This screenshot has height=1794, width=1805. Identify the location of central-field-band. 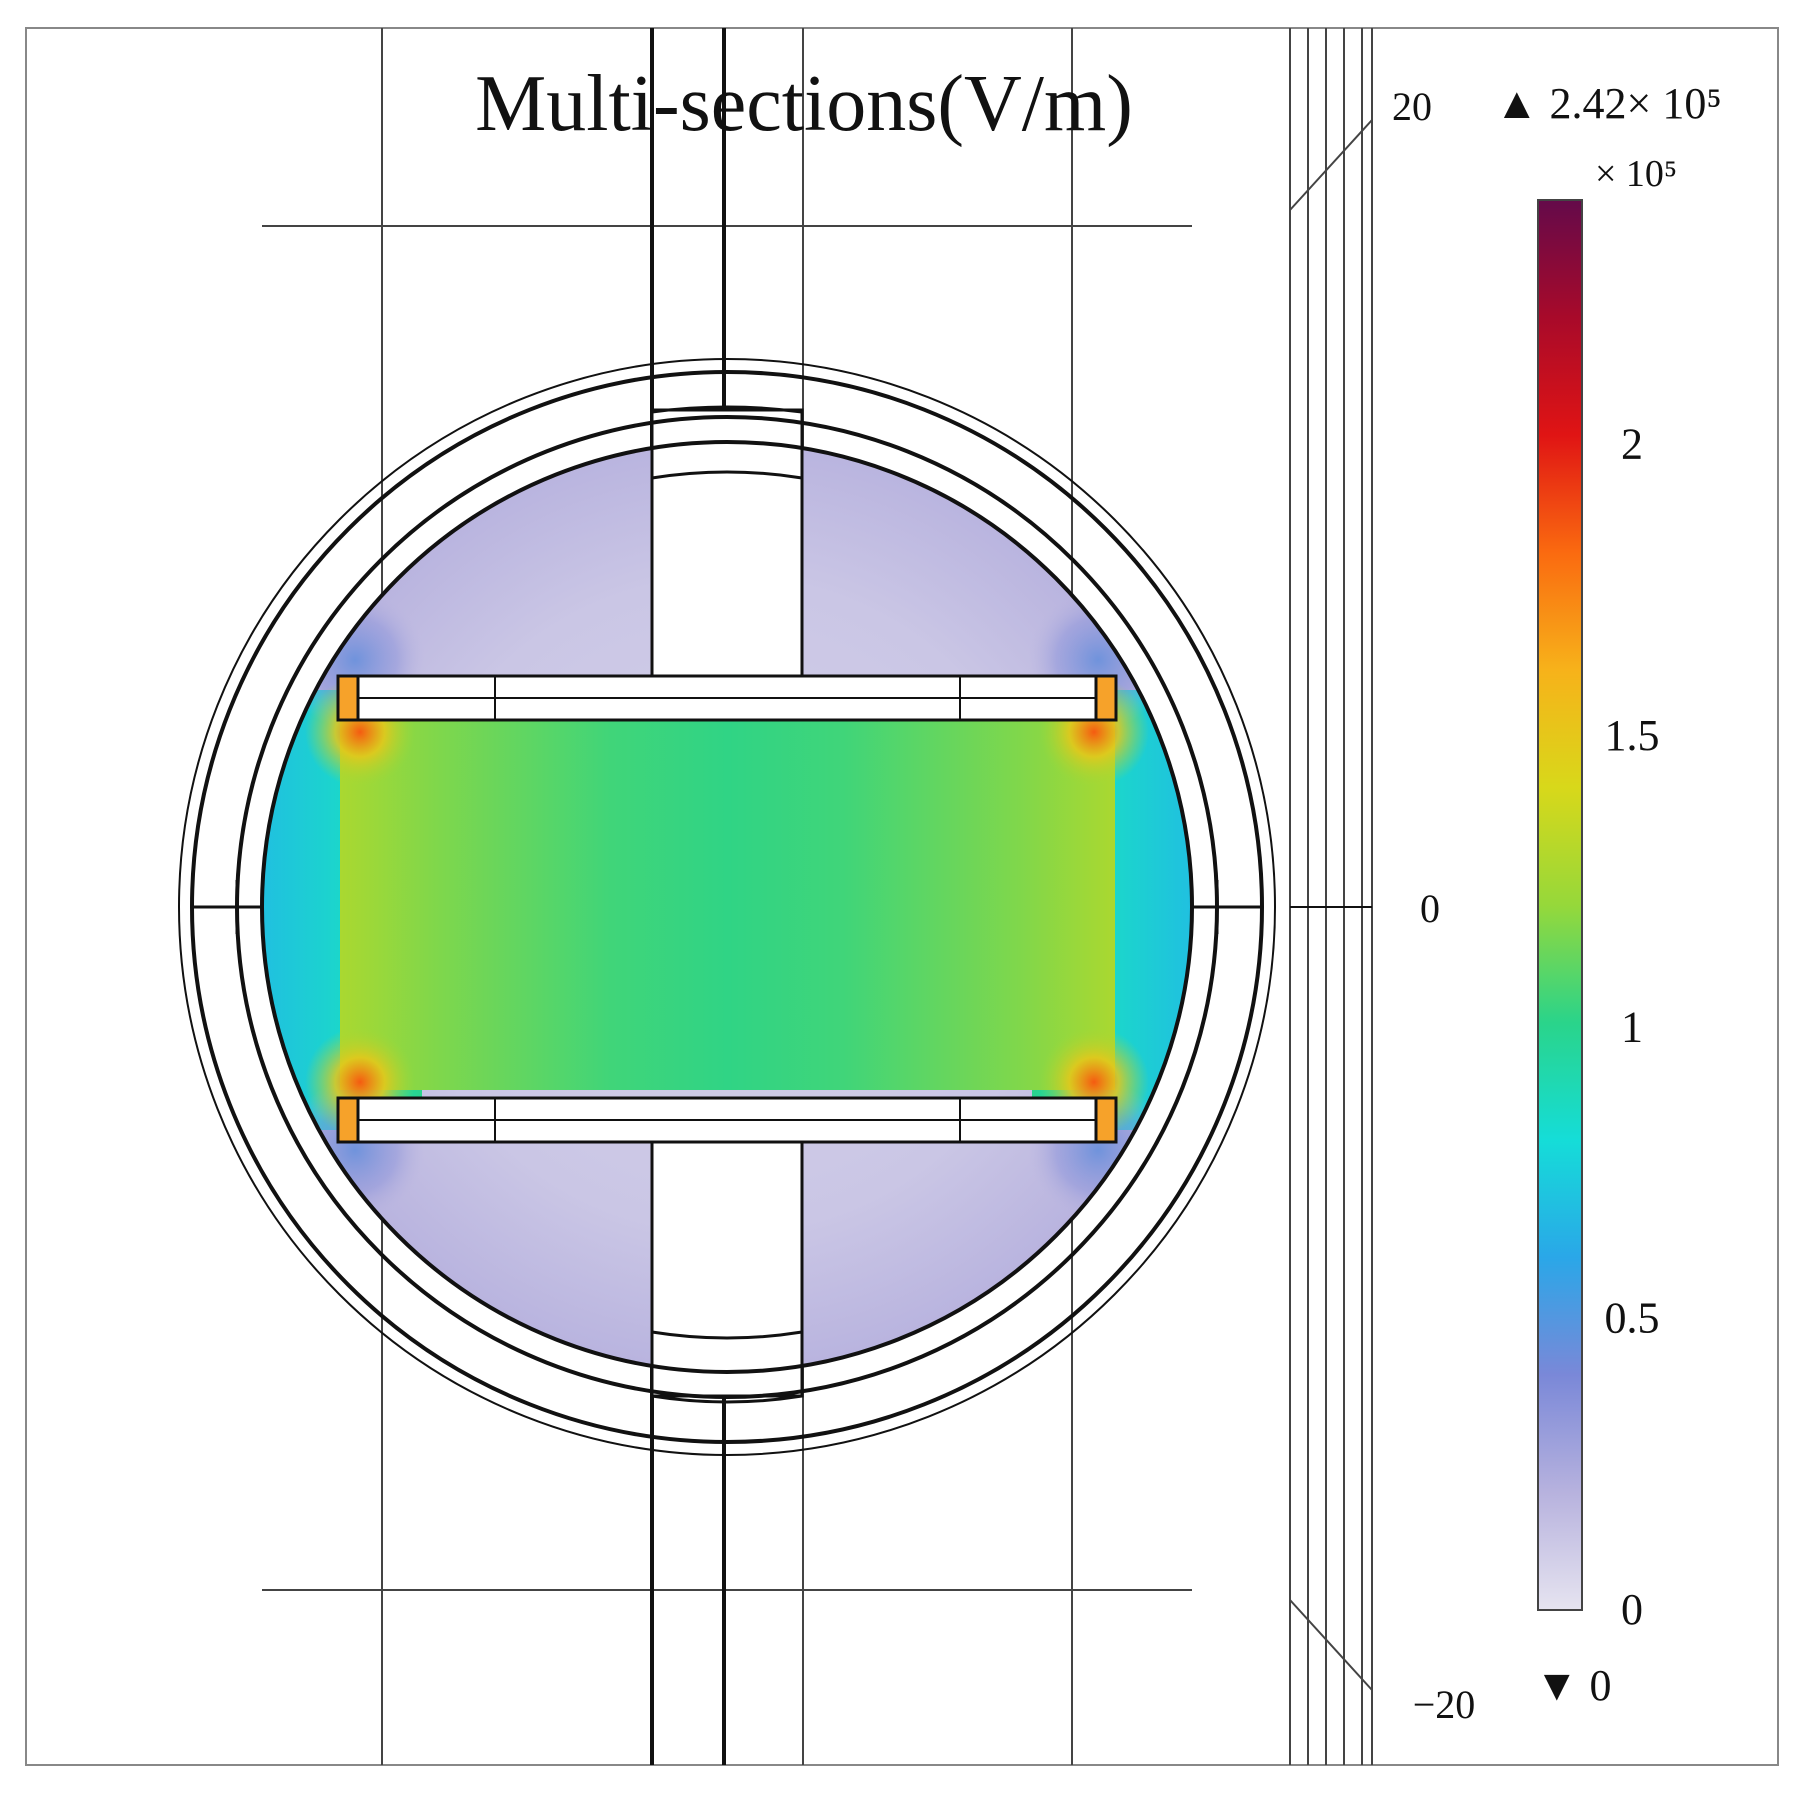
(727, 904).